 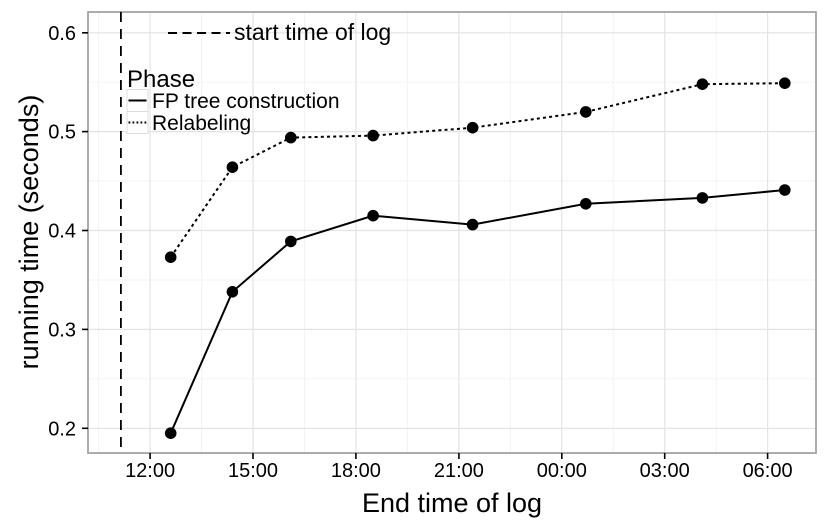 I want to click on y-tick-label: 0.3, so click(x=62, y=330).